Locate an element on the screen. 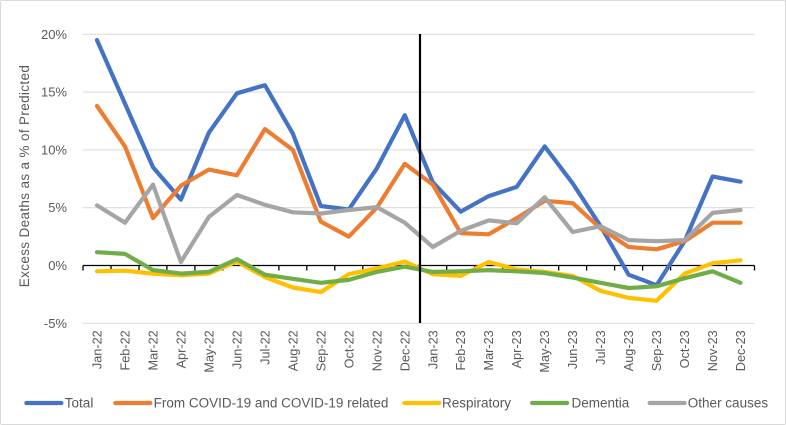 This screenshot has height=425, width=786. svg-text: 15% is located at coordinates (54, 92).